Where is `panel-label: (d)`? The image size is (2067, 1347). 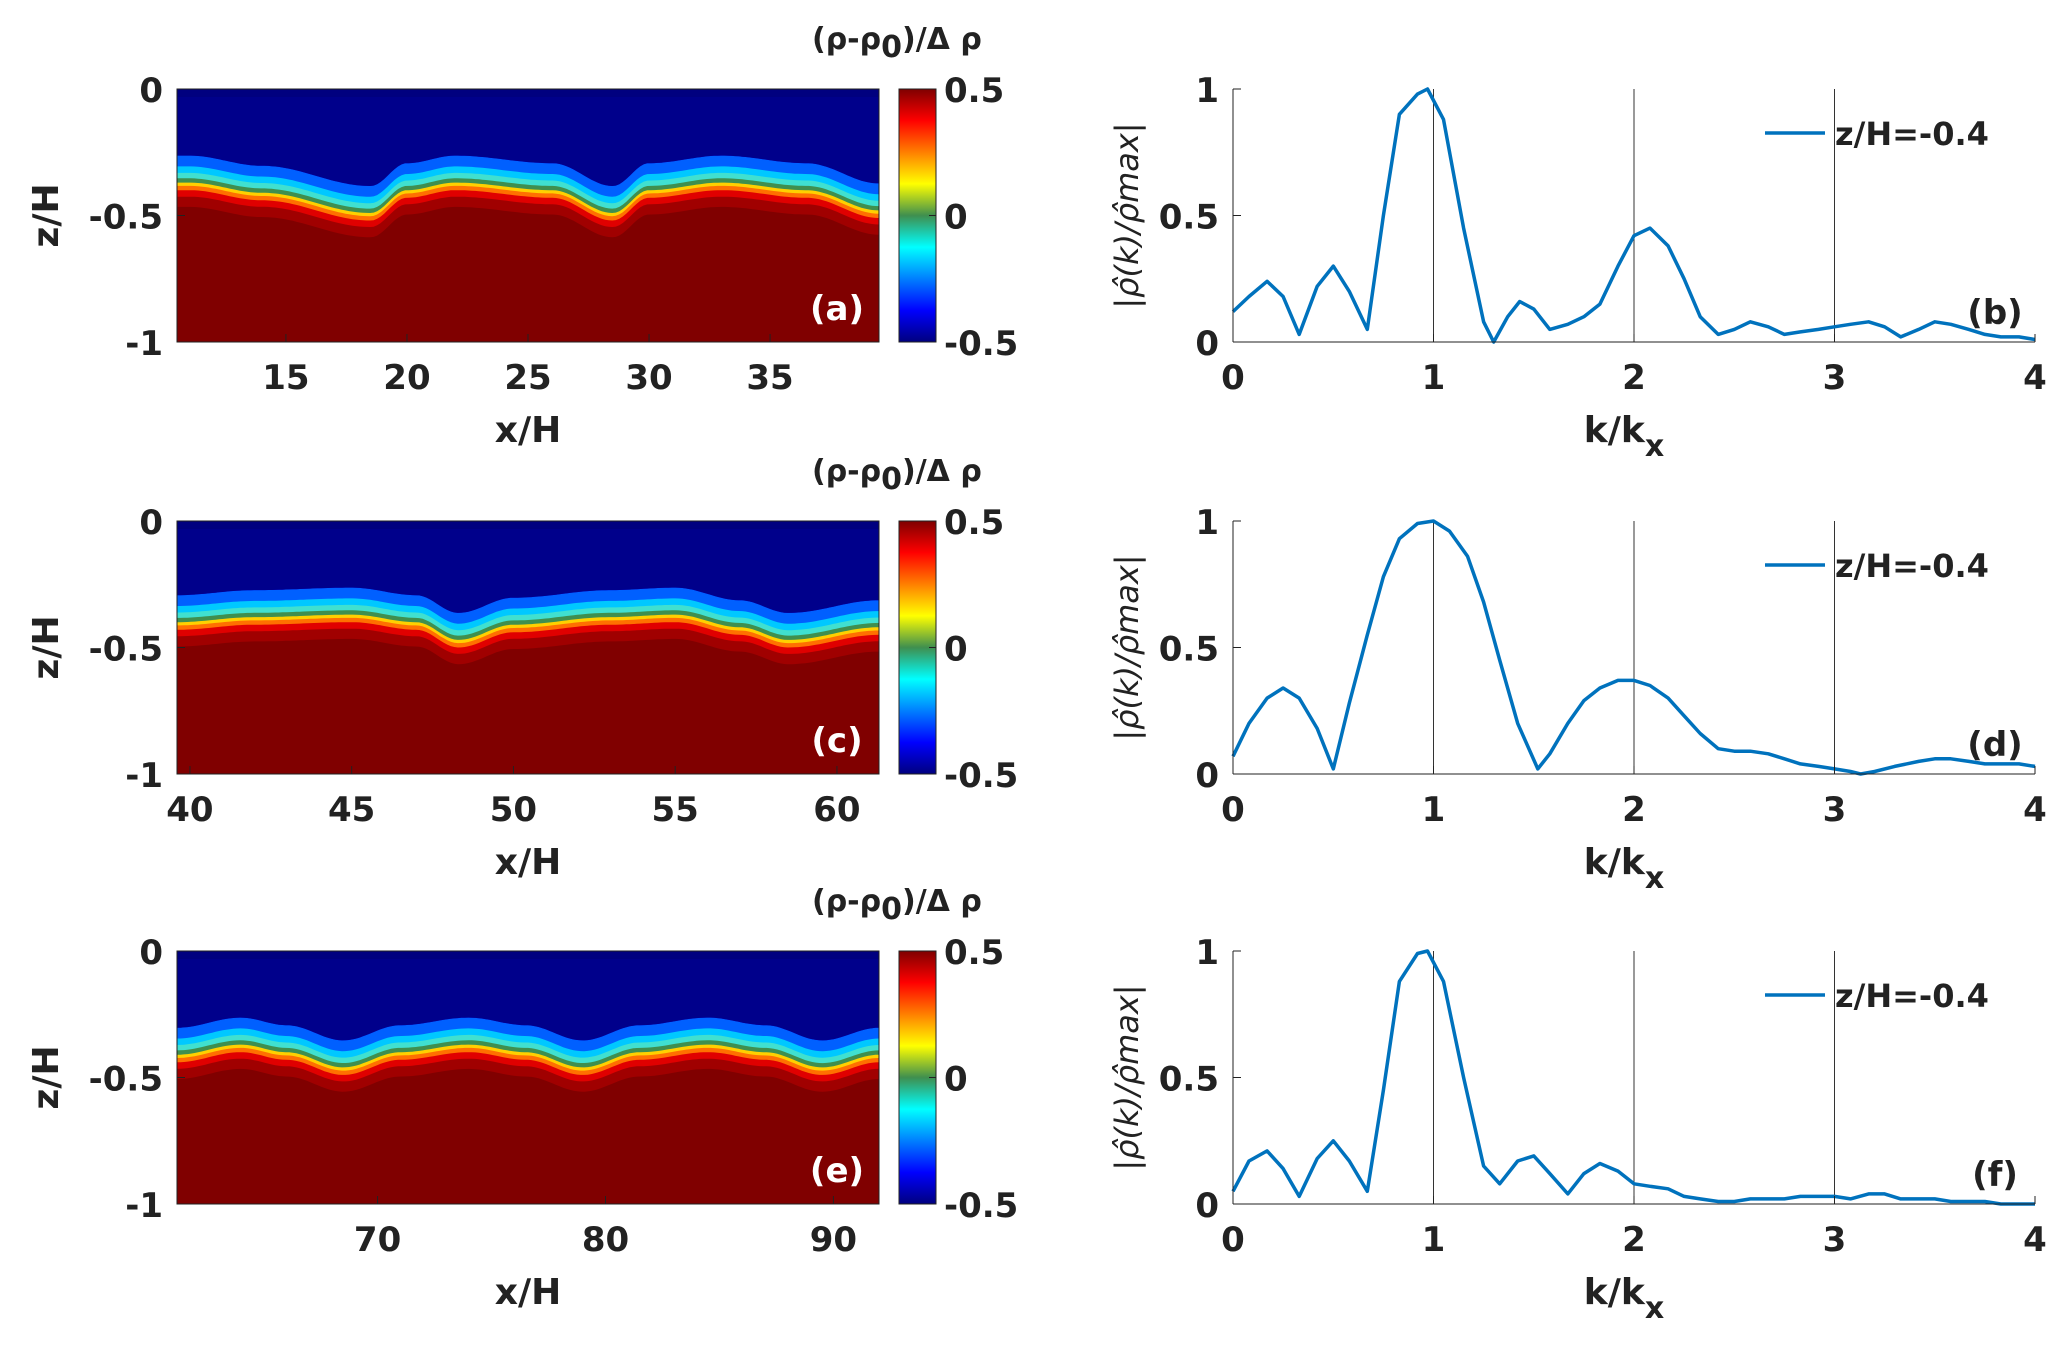
panel-label: (d) is located at coordinates (1994, 745).